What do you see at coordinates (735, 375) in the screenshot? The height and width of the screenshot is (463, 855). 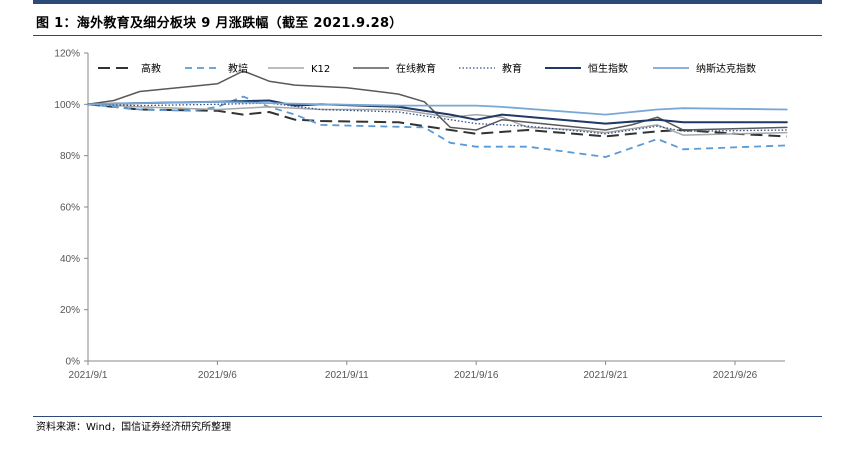 I see `x-tick-label: 2021/9/26` at bounding box center [735, 375].